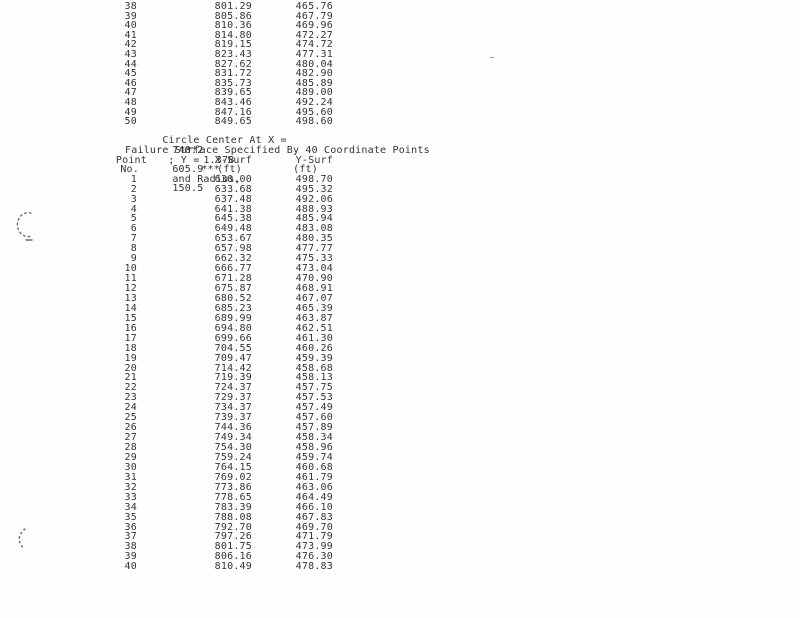  I want to click on point-no: 5, so click(133, 219).